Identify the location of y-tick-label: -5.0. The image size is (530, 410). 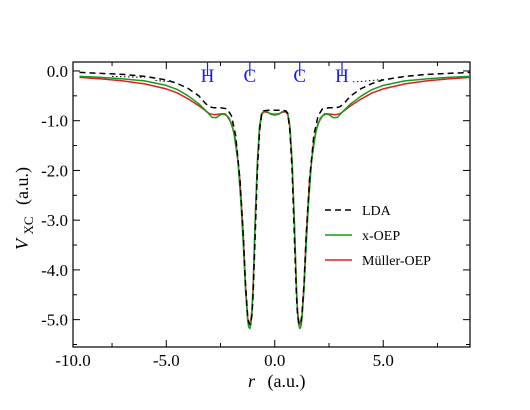
(54, 320).